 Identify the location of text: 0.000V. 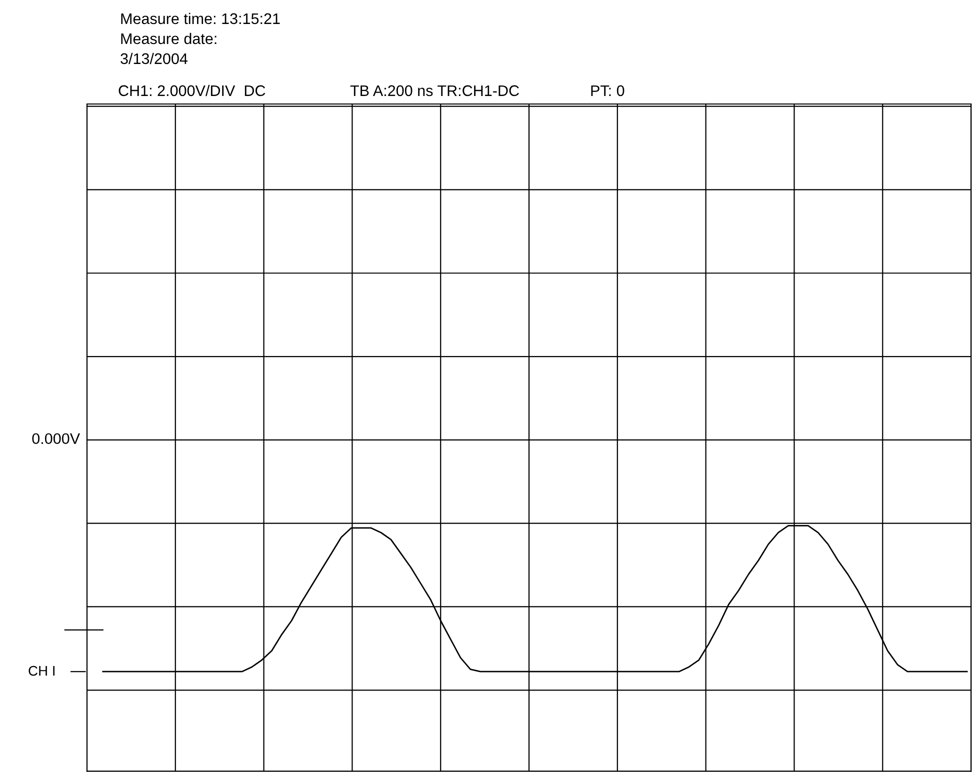
(56, 438).